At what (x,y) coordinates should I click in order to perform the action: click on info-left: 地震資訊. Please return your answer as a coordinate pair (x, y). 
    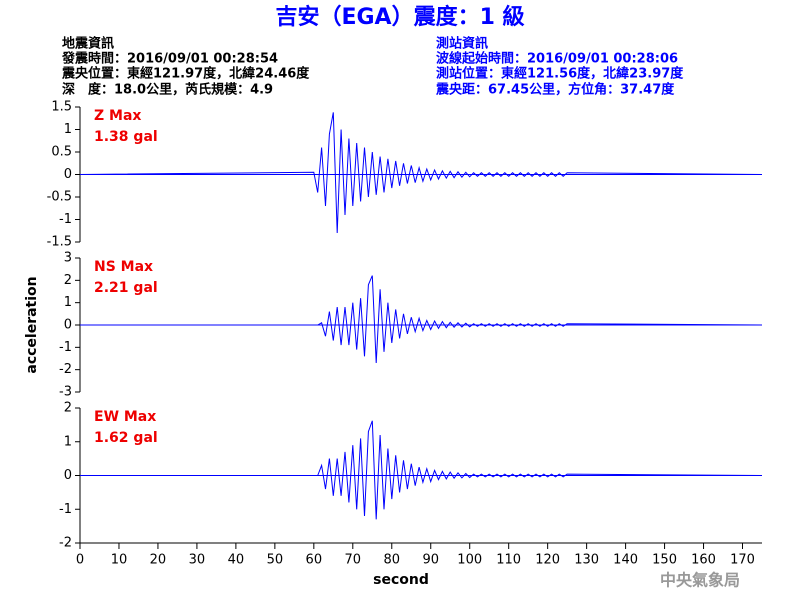
    Looking at the image, I should click on (88, 44).